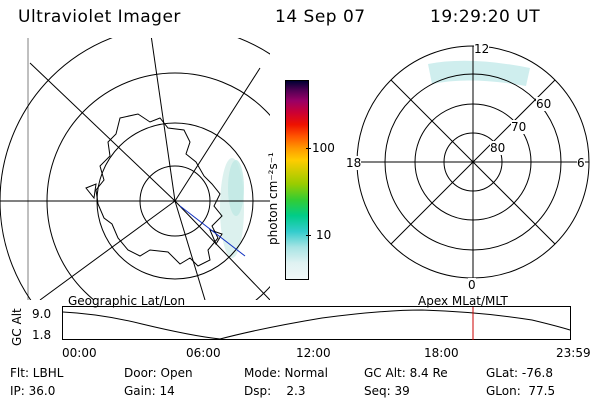 The height and width of the screenshot is (400, 600). I want to click on date-label: 14 Sep 07, so click(320, 17).